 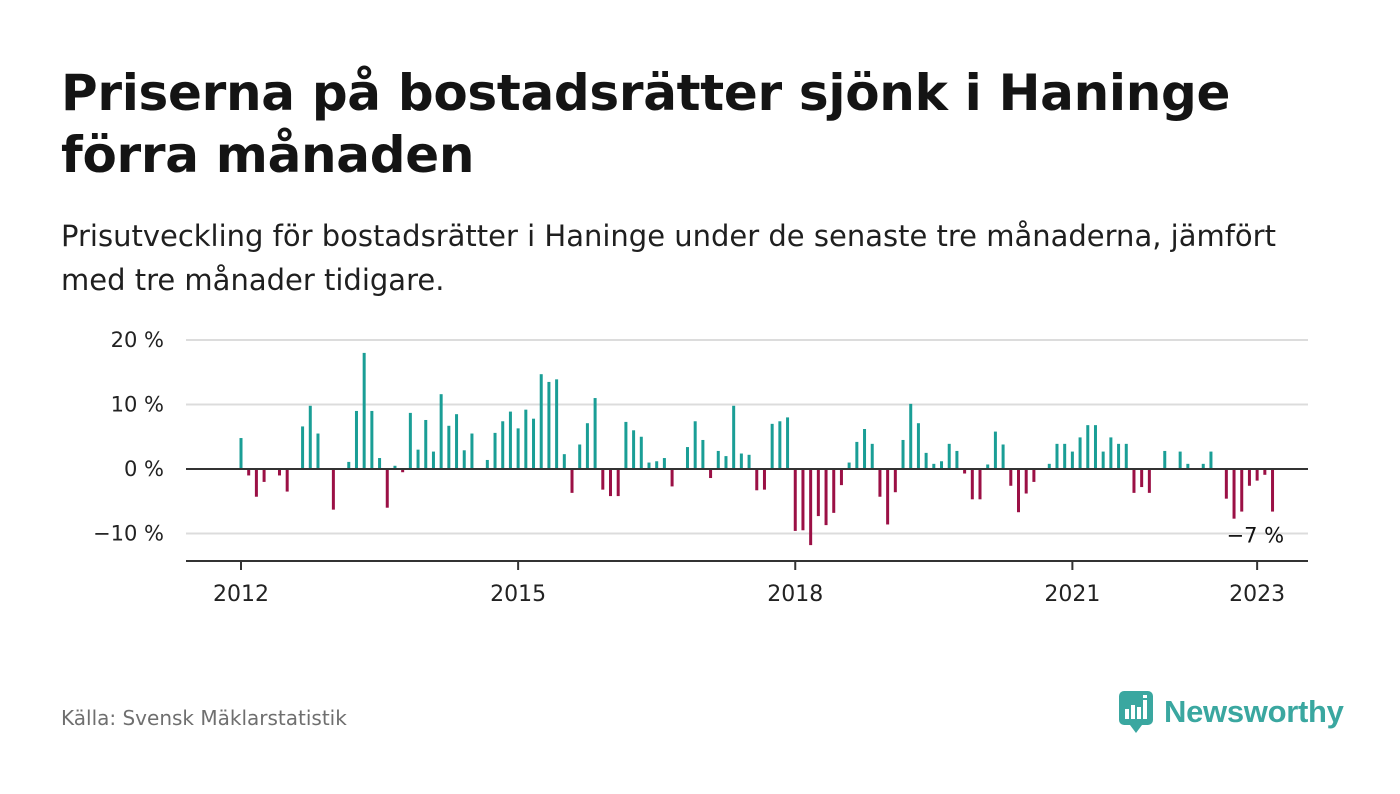 I want to click on brand-name: Newsworthy, so click(x=1254, y=711).